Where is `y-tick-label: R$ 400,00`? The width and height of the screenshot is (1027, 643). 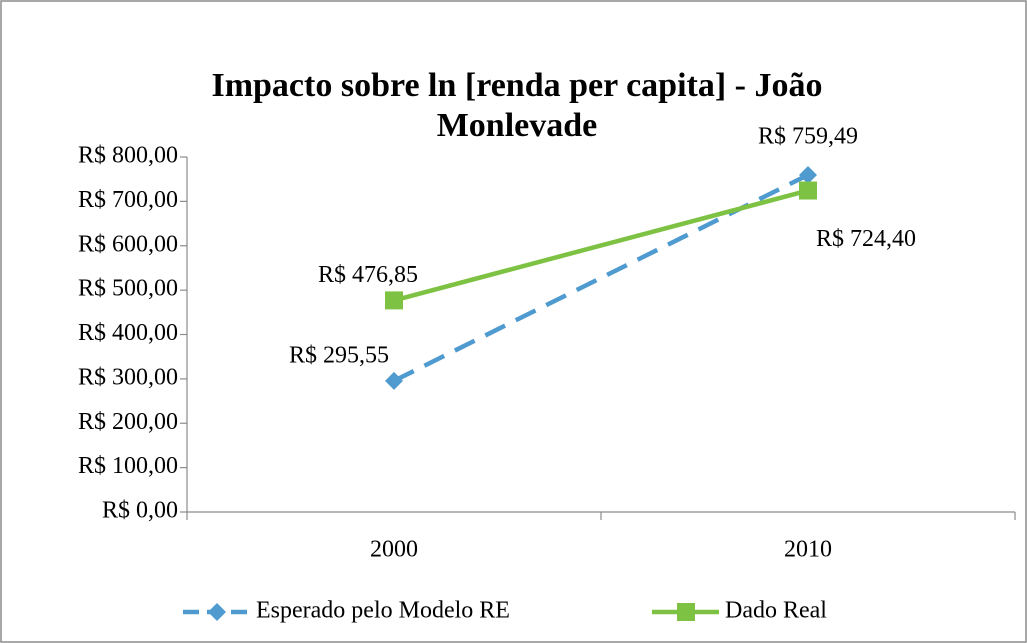 y-tick-label: R$ 400,00 is located at coordinates (128, 333).